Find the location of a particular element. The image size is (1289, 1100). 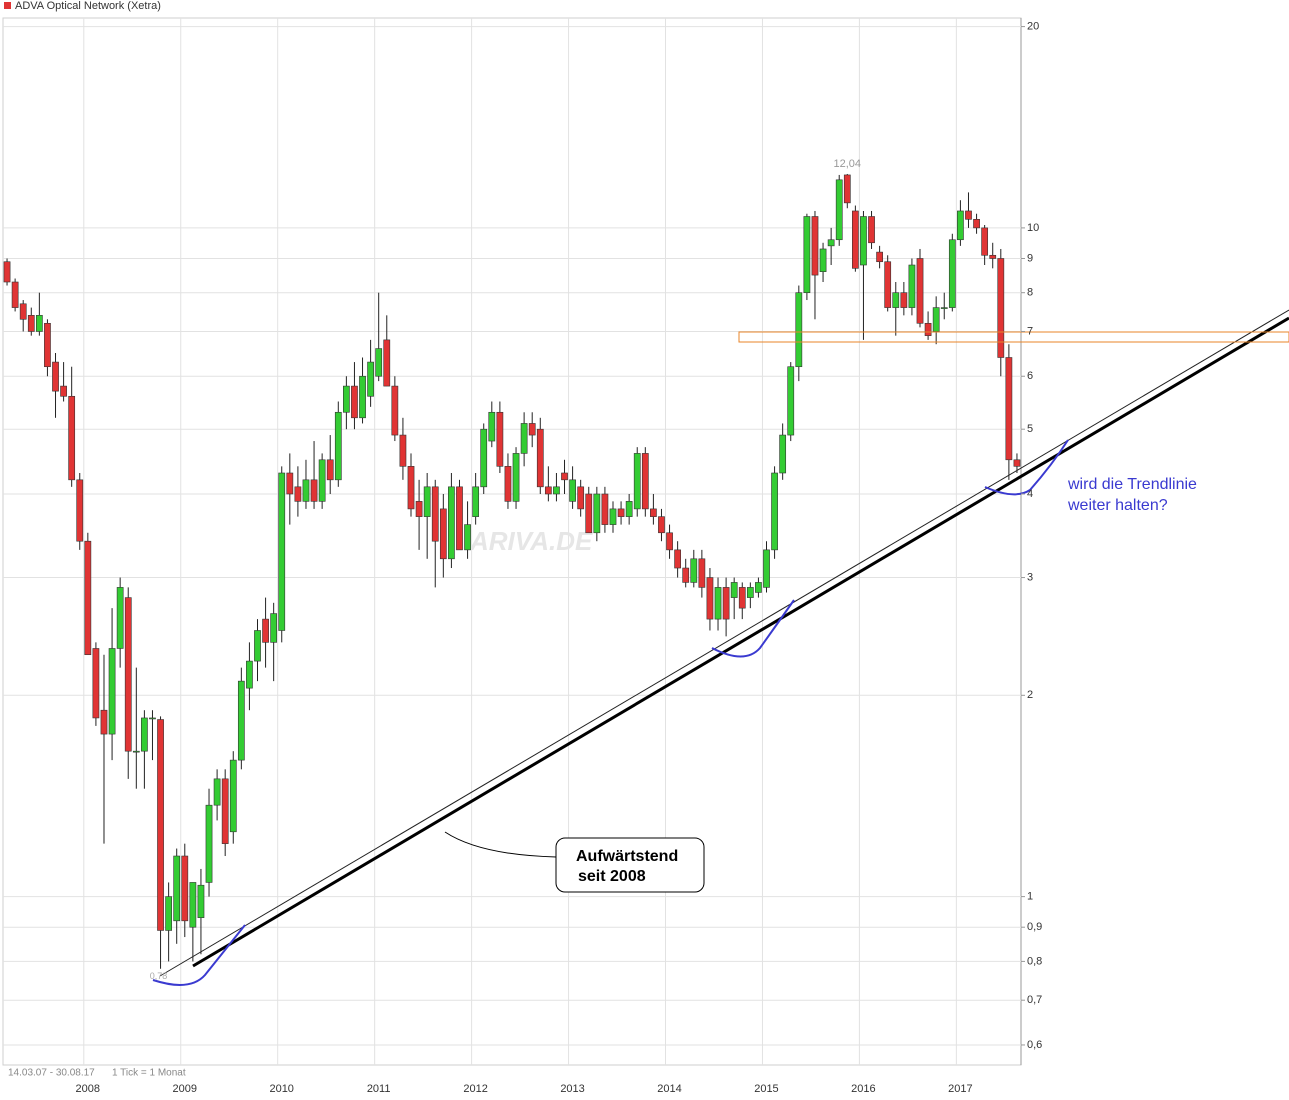

max-label: 12,04 is located at coordinates (848, 164).